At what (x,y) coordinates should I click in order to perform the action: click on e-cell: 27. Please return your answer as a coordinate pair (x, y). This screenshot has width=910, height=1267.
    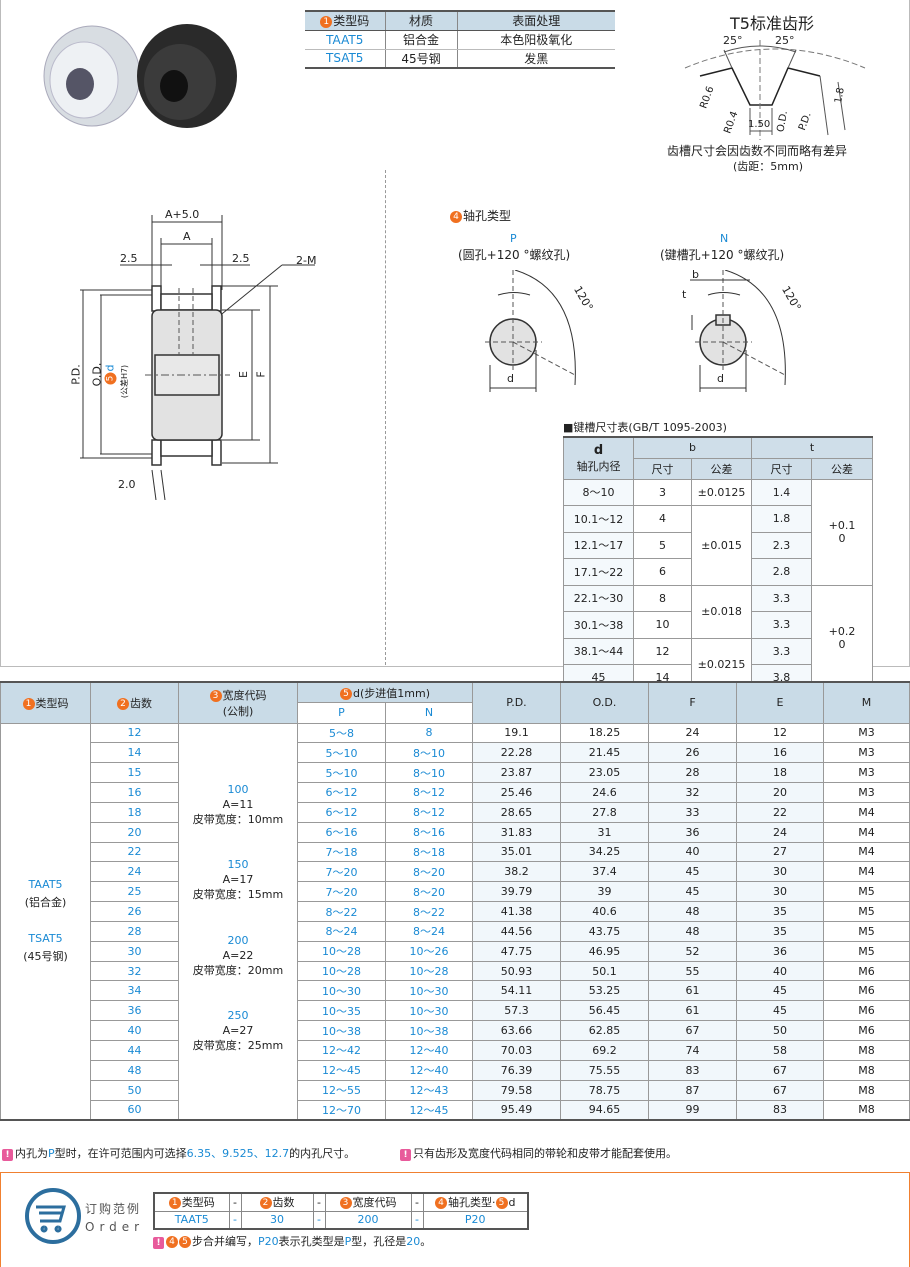
    Looking at the image, I should click on (780, 852).